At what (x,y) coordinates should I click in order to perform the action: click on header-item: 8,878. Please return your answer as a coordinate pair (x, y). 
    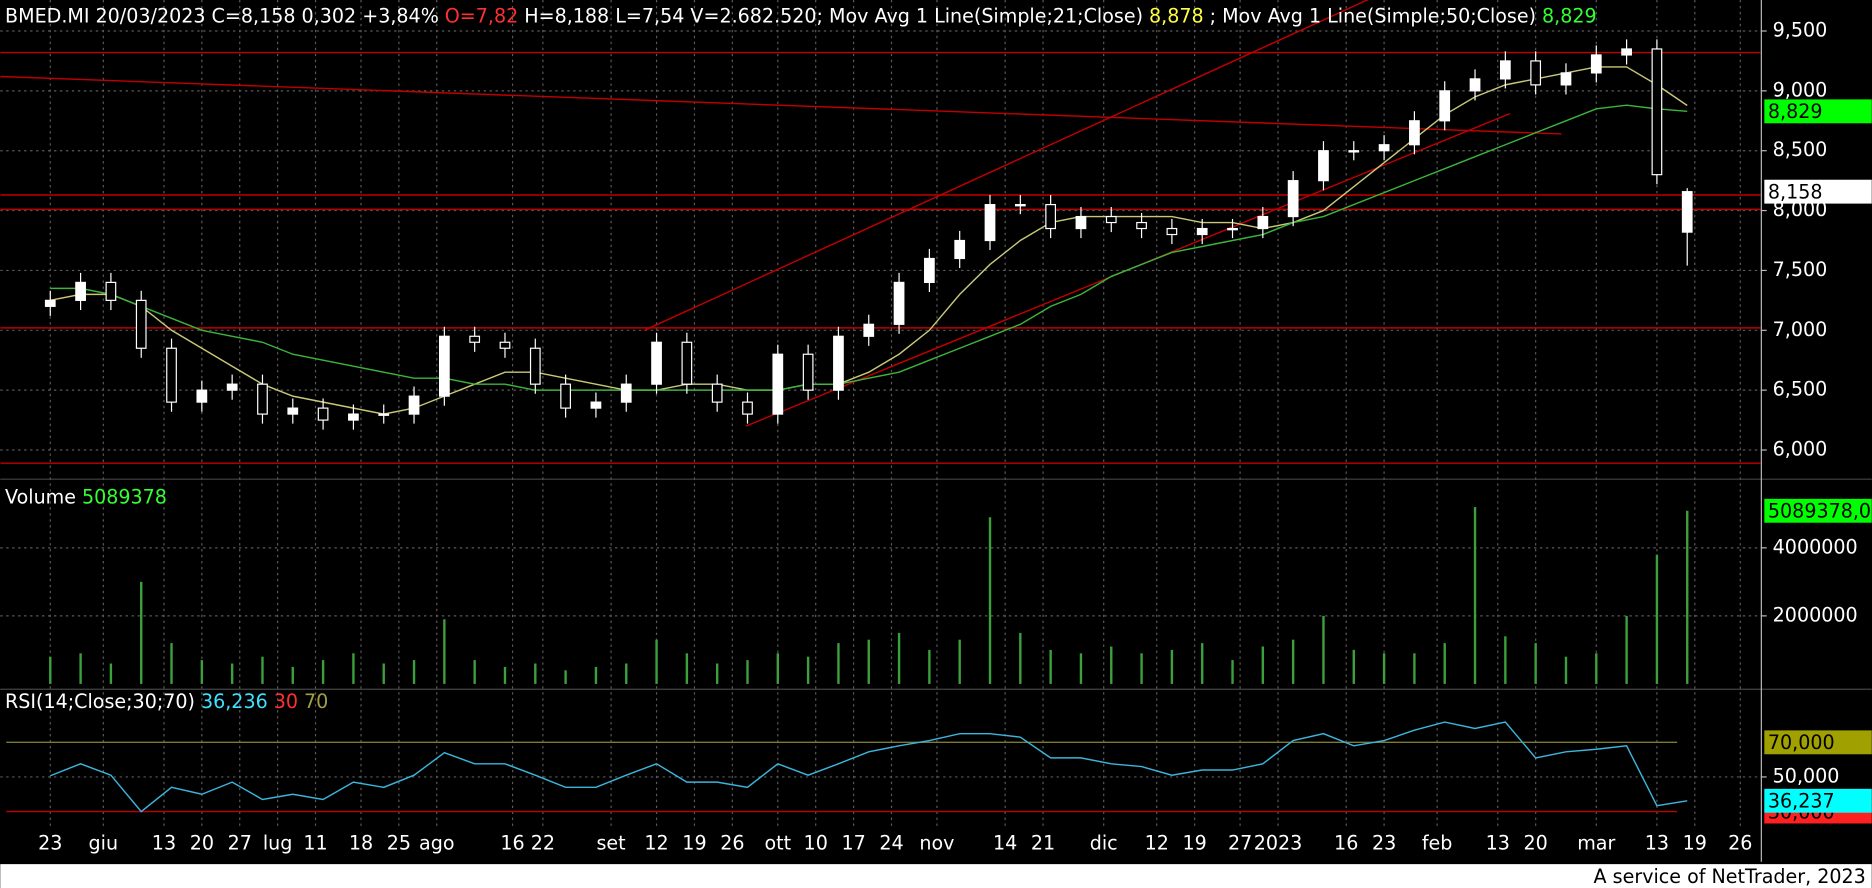
    Looking at the image, I should click on (1176, 15).